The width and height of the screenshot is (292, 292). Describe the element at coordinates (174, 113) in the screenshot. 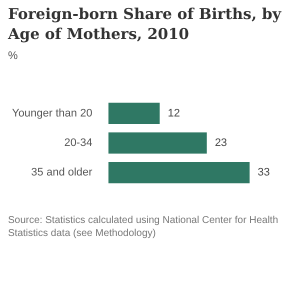

I see `data-label: 12` at that location.